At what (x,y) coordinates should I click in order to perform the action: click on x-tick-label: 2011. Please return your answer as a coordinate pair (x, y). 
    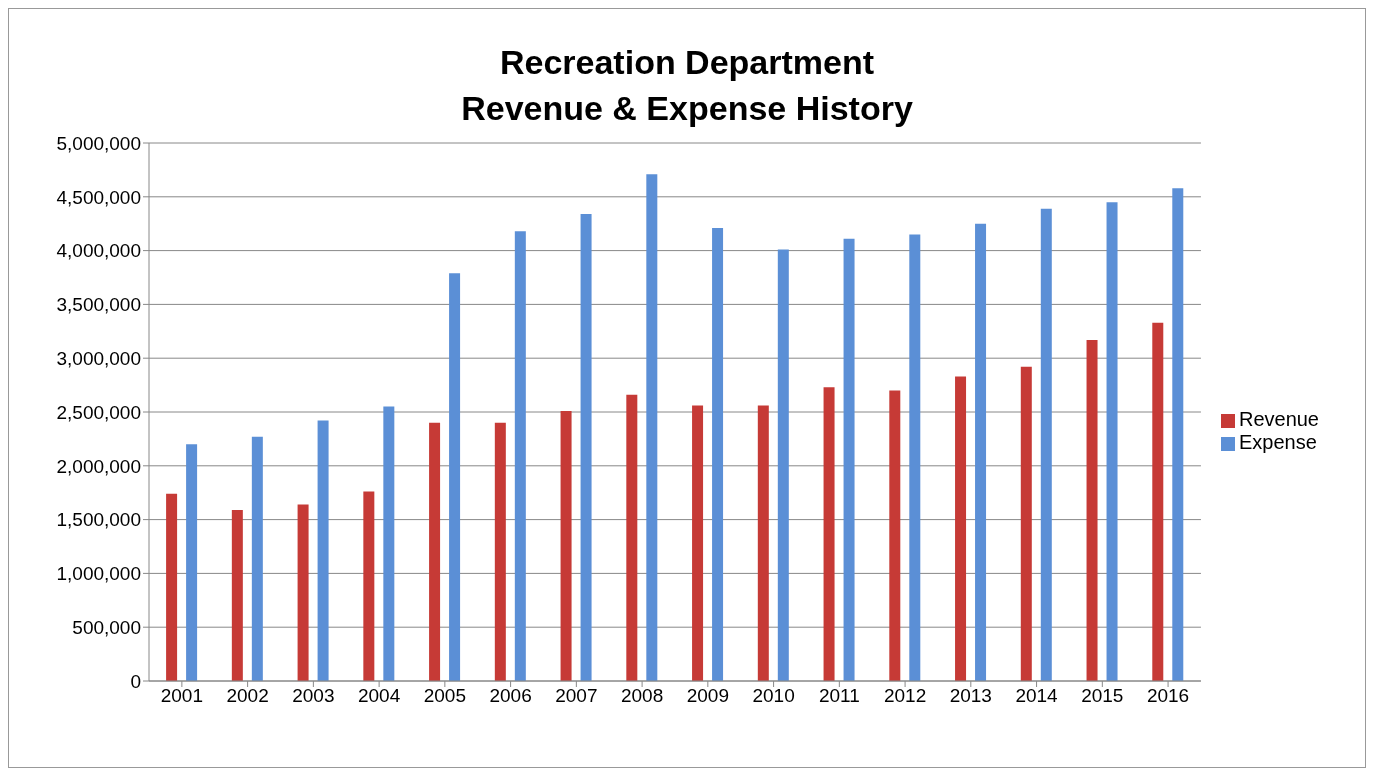
    Looking at the image, I should click on (839, 696).